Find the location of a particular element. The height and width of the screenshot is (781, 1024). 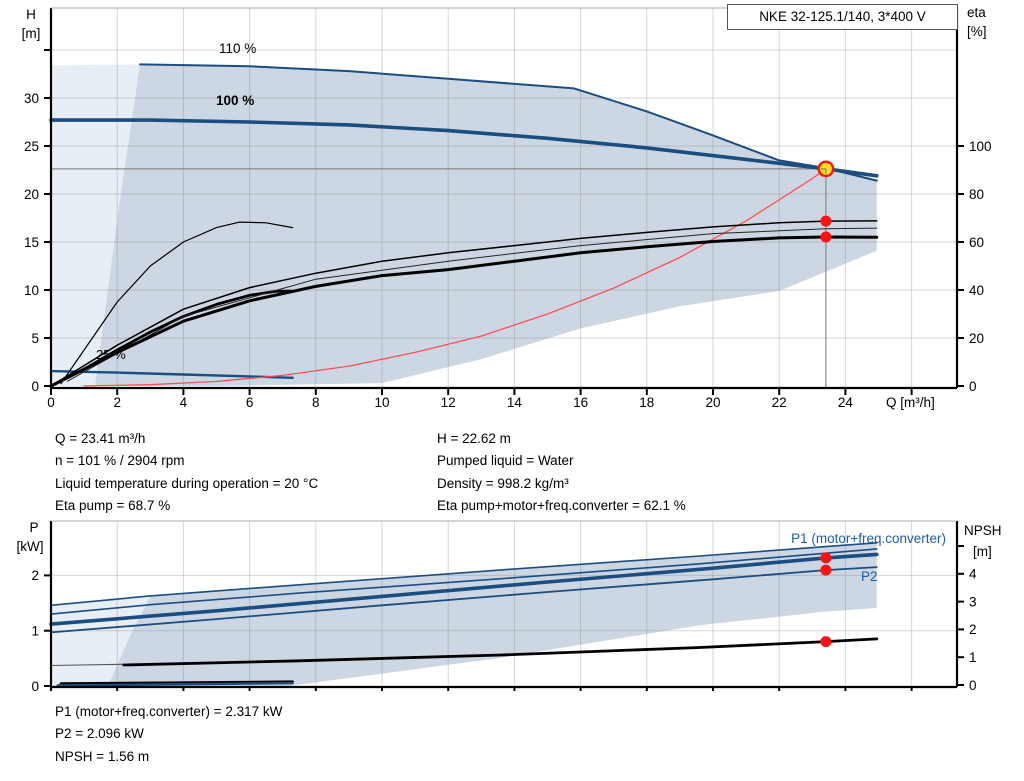

speed-25-label: 25 % is located at coordinates (111, 354).